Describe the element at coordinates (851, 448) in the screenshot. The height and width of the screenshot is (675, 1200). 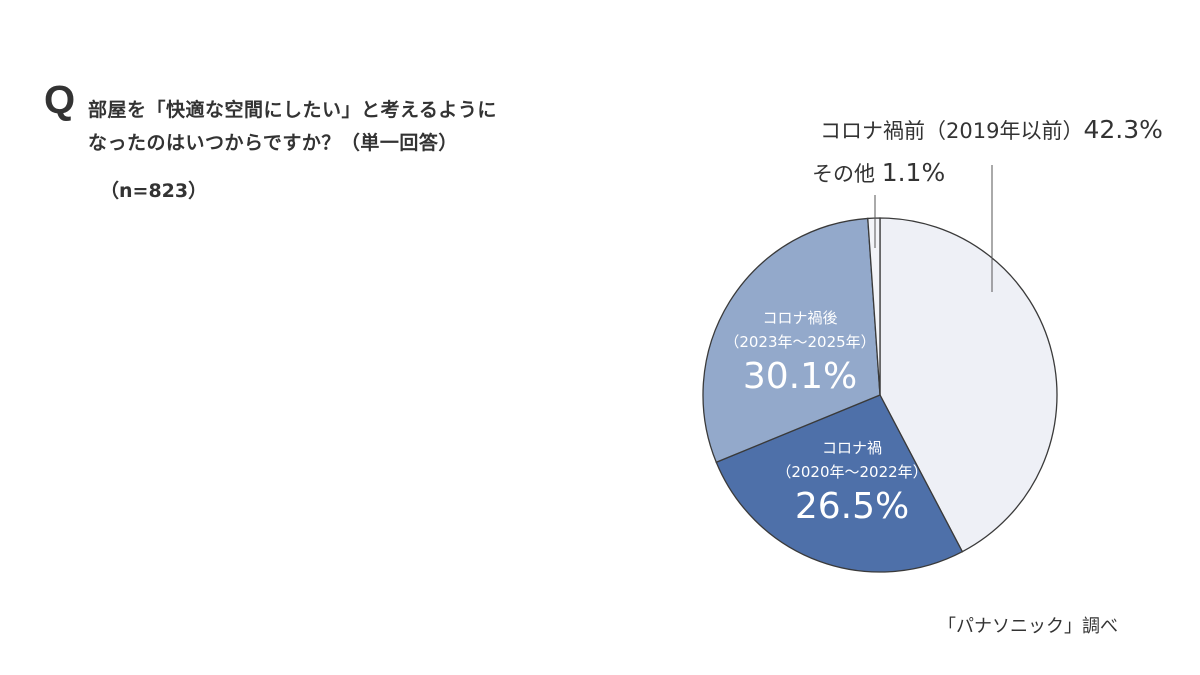
I see `label-during-name: コロナ禍` at that location.